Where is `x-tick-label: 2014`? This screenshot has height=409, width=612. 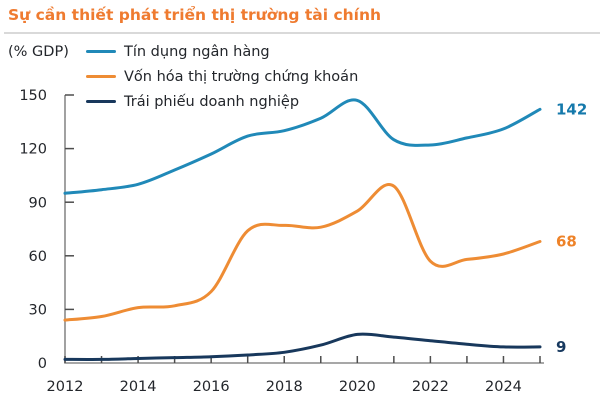 x-tick-label: 2014 is located at coordinates (138, 387).